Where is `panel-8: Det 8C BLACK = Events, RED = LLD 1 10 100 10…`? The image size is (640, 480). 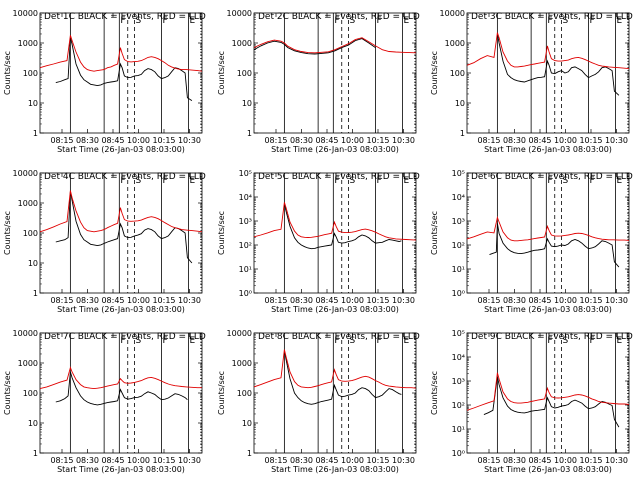
panel-8: Det 8C BLACK = Events, RED = LLD 1 10 100 10… is located at coordinates (318, 401).